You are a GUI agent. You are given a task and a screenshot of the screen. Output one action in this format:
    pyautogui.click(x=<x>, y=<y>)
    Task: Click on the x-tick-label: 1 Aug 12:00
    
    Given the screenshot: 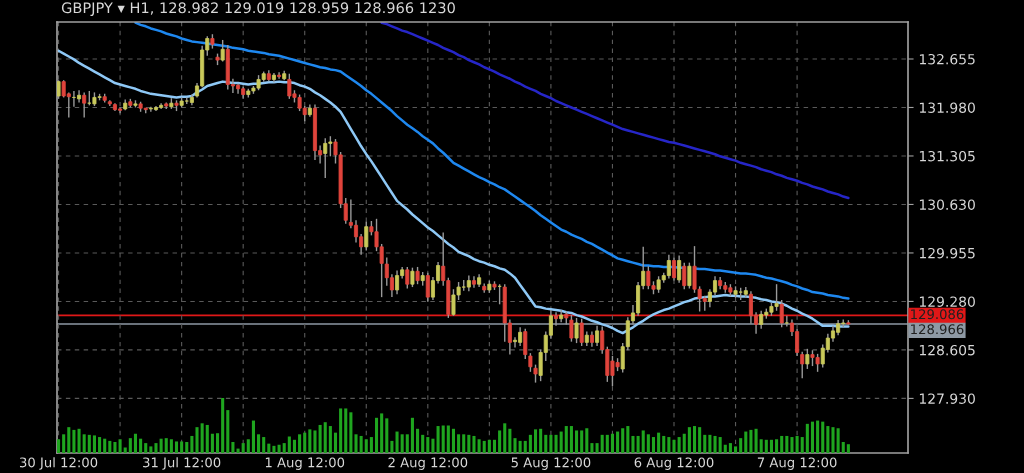 What is the action you would take?
    pyautogui.click(x=305, y=463)
    